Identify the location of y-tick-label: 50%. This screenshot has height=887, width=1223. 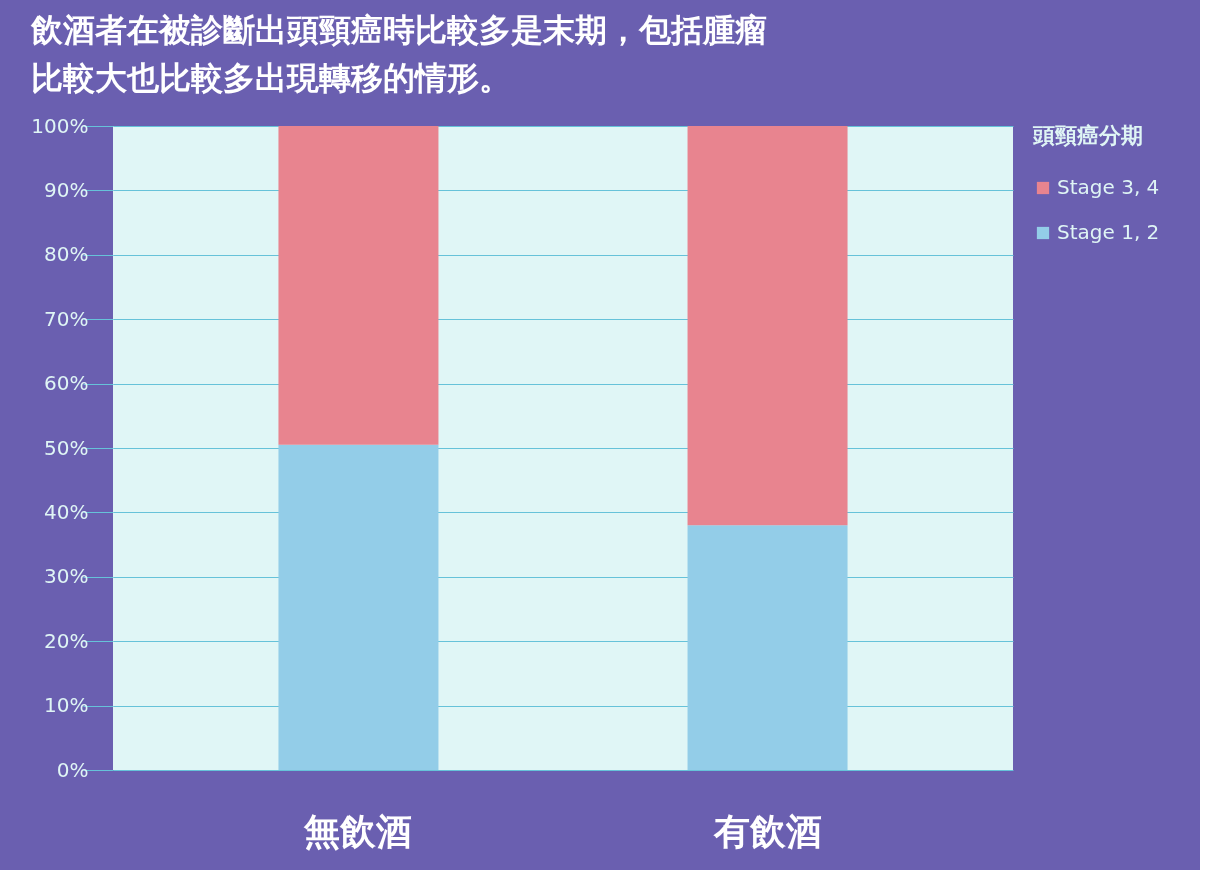
(66, 447).